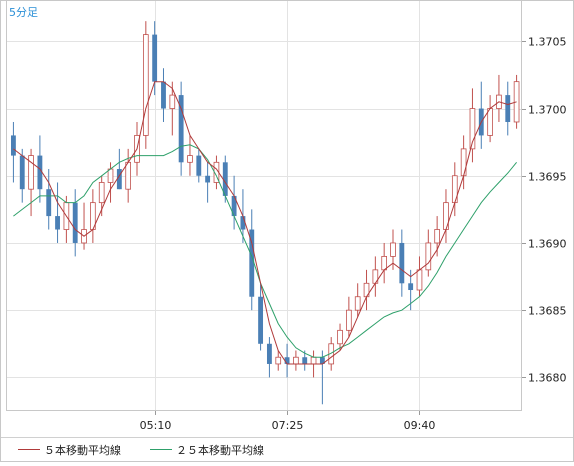 The image size is (574, 466). What do you see at coordinates (547, 378) in the screenshot?
I see `y-tick-label: 1.3680` at bounding box center [547, 378].